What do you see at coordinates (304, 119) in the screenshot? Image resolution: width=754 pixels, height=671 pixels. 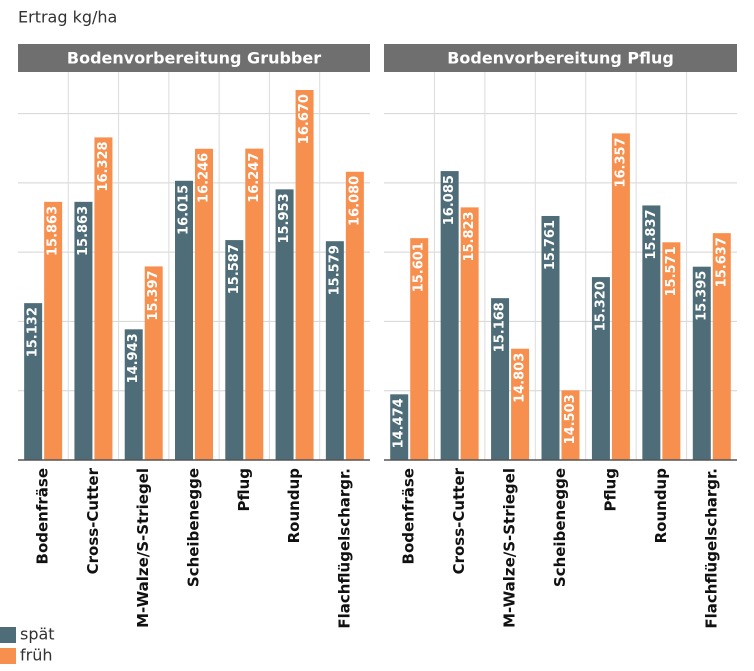 I see `value-label: 16.670` at bounding box center [304, 119].